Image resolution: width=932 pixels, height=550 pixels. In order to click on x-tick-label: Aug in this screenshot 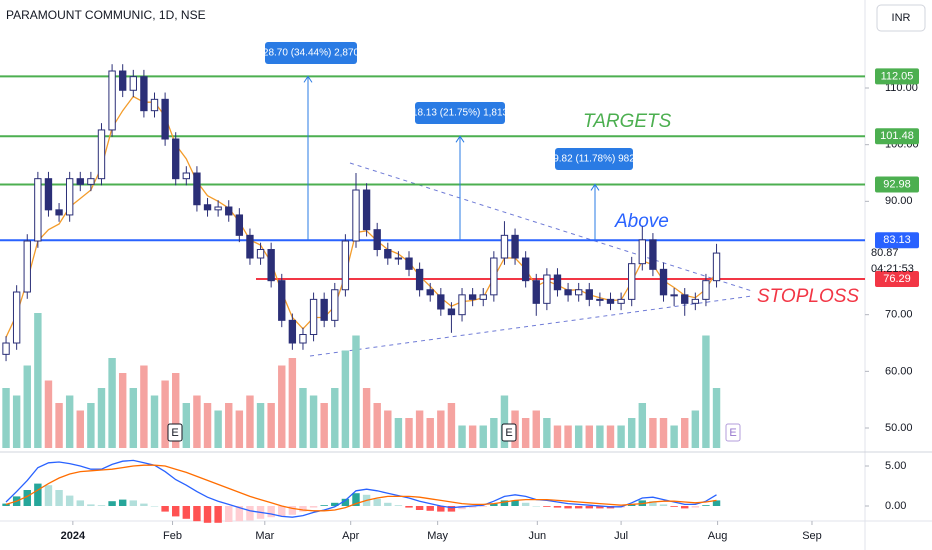, I will do `click(718, 536)`.